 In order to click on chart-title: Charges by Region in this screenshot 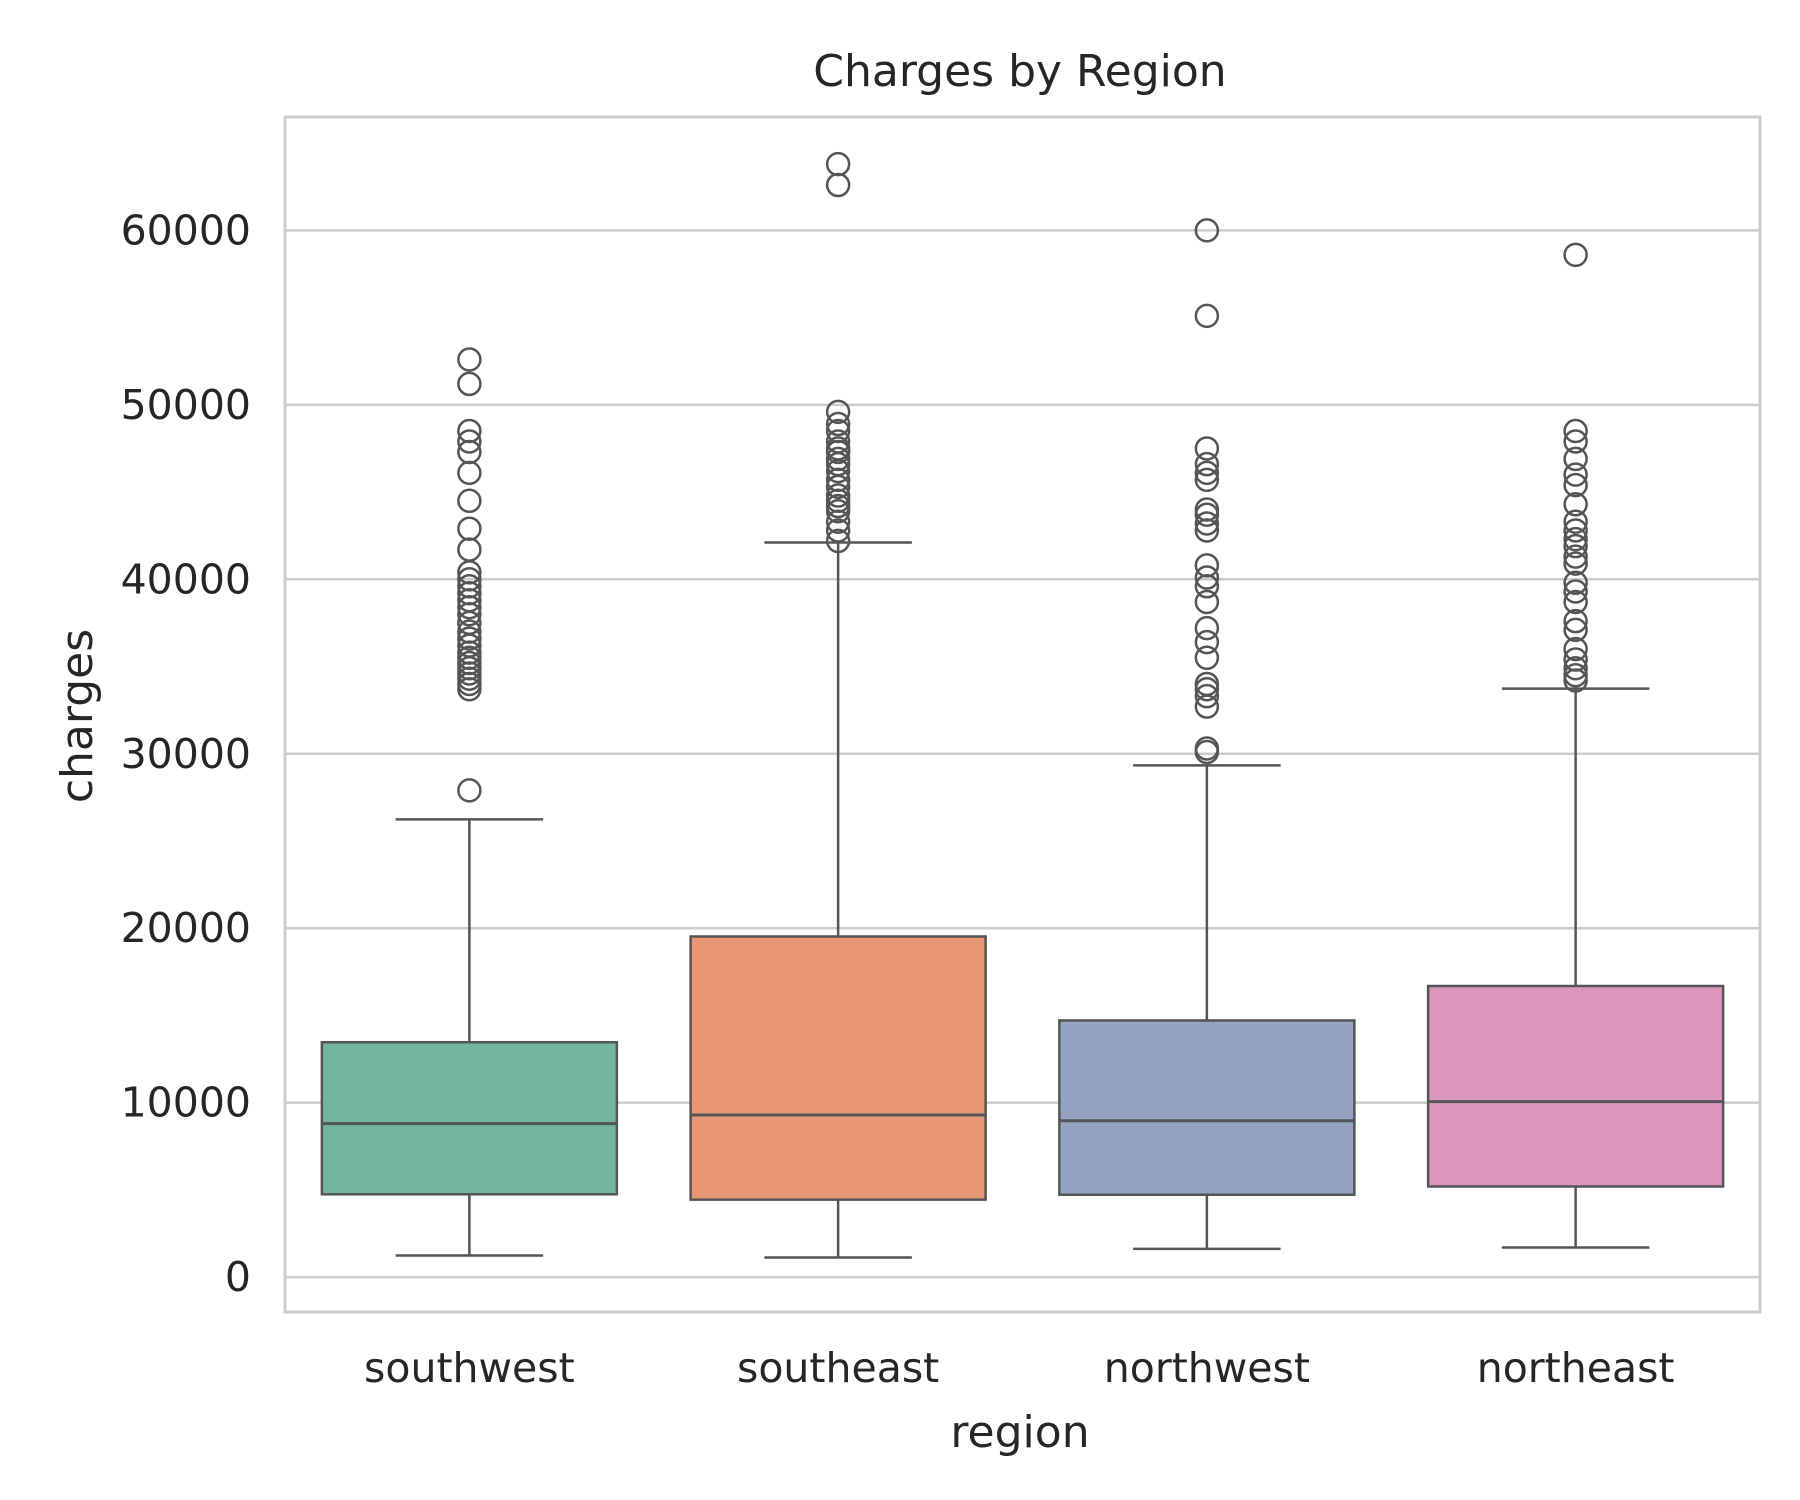, I will do `click(1019, 71)`.